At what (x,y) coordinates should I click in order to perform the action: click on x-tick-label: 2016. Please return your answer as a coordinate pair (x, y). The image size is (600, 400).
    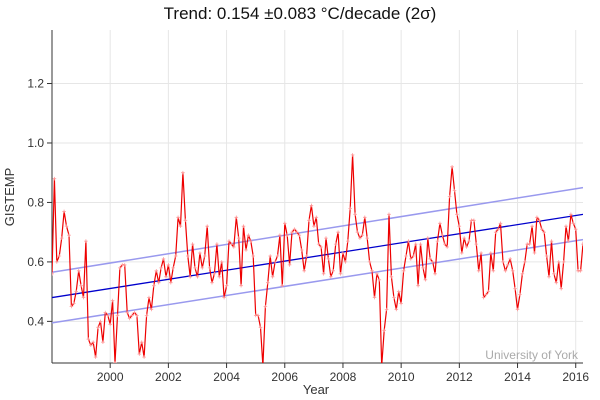
    Looking at the image, I should click on (575, 377).